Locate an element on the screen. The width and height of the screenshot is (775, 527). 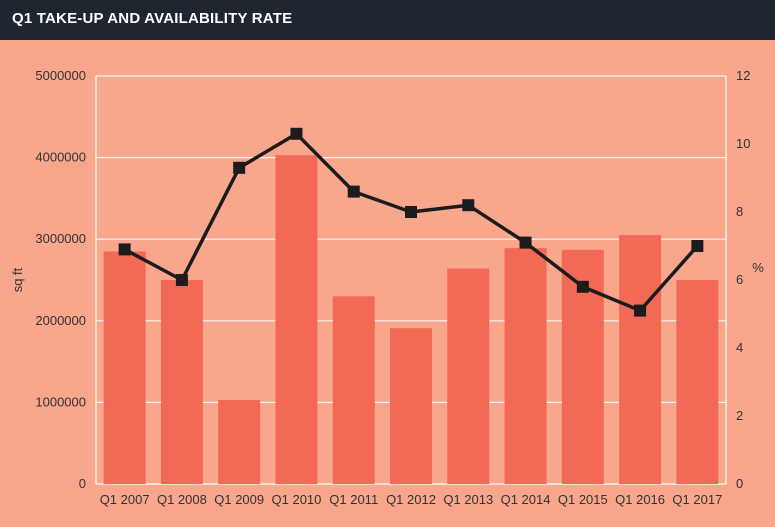
x-tick-label: Q1 2008 is located at coordinates (182, 499).